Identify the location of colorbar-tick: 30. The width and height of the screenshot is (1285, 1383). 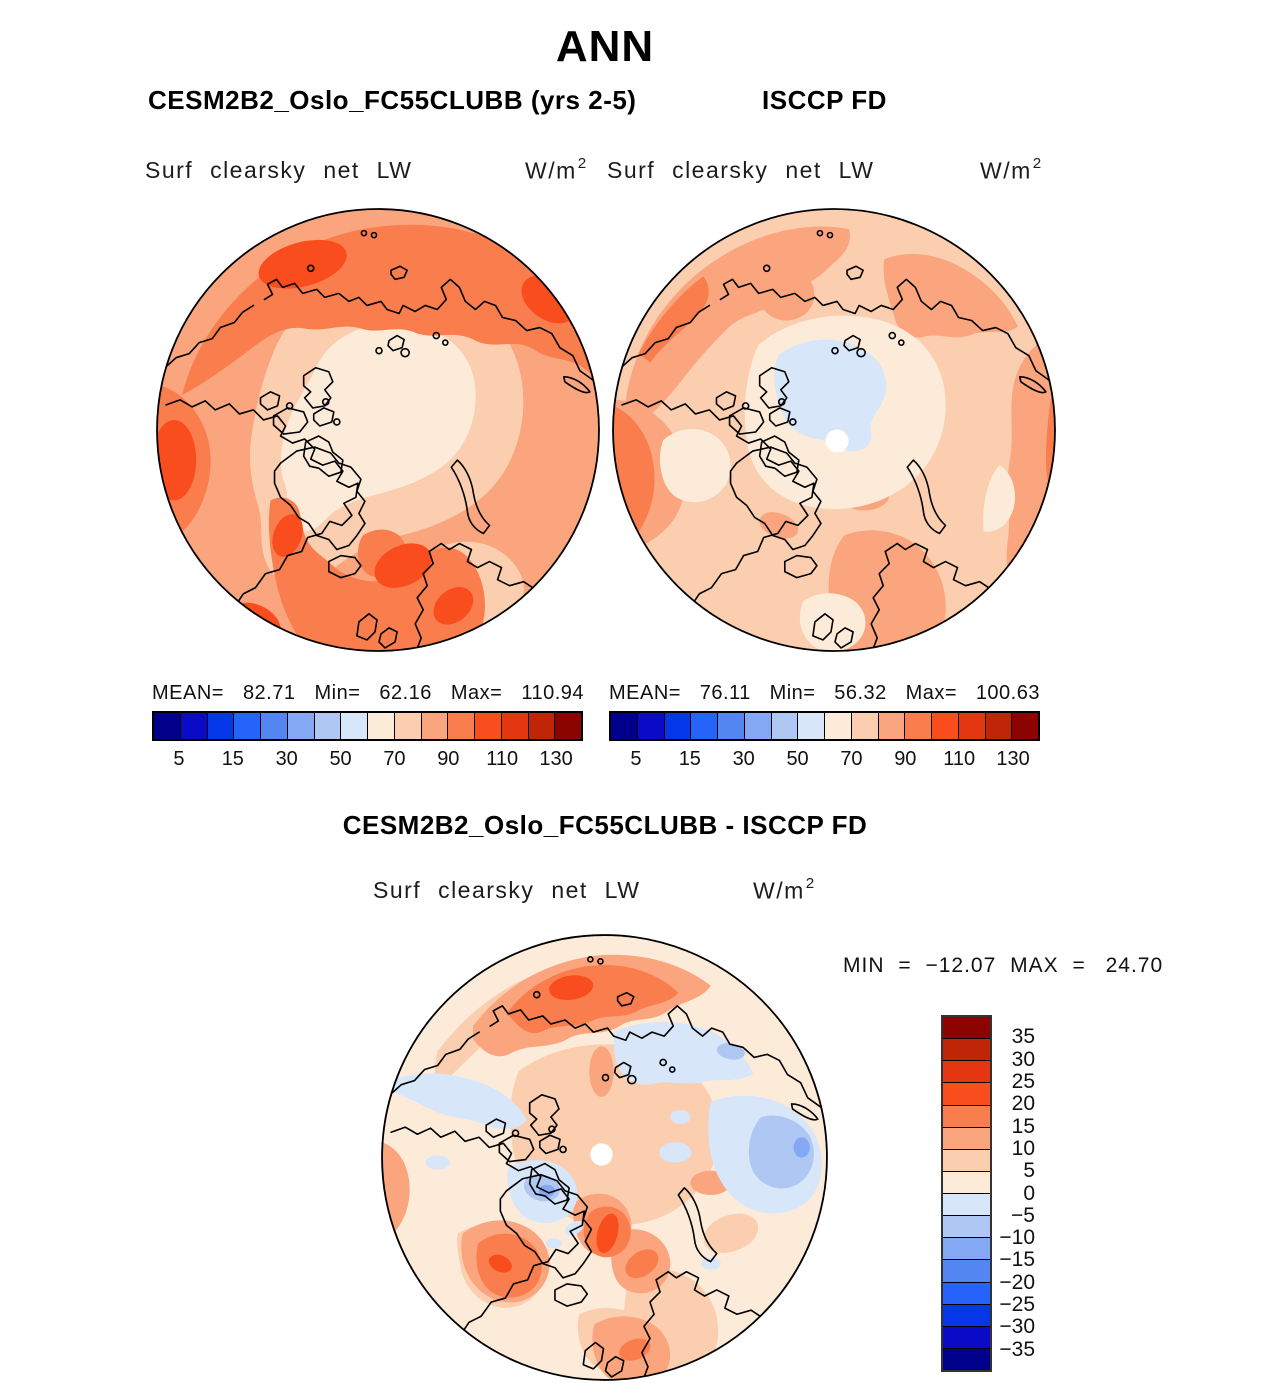
(286, 759).